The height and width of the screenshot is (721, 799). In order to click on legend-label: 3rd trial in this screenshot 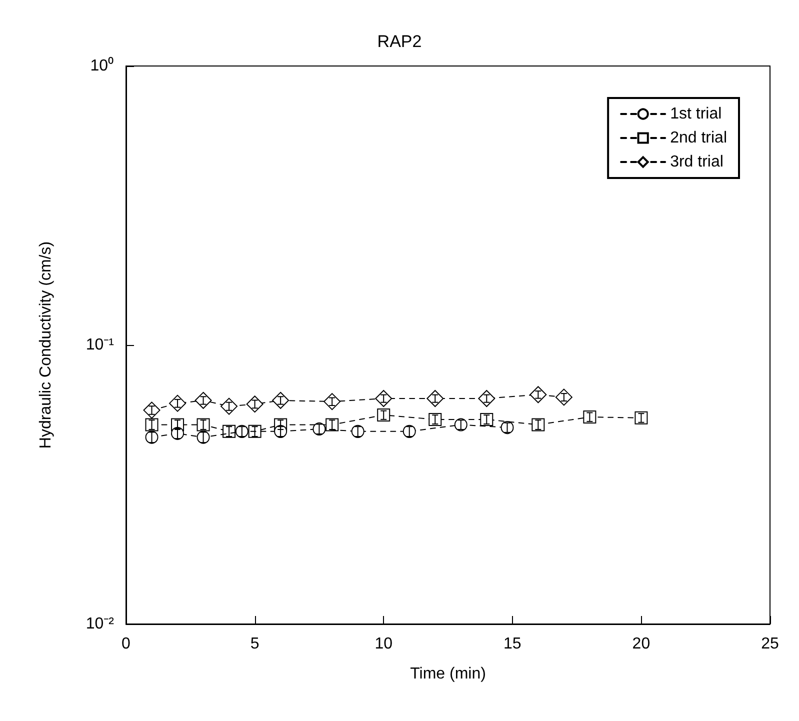, I will do `click(697, 162)`.